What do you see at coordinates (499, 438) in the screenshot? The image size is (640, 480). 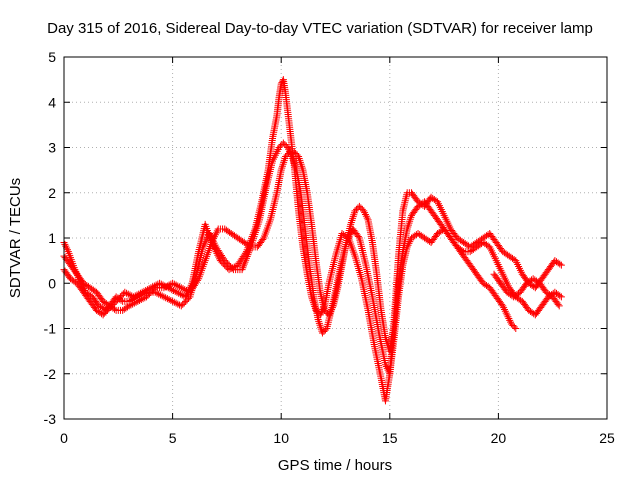 I see `x-tick-label: 20` at bounding box center [499, 438].